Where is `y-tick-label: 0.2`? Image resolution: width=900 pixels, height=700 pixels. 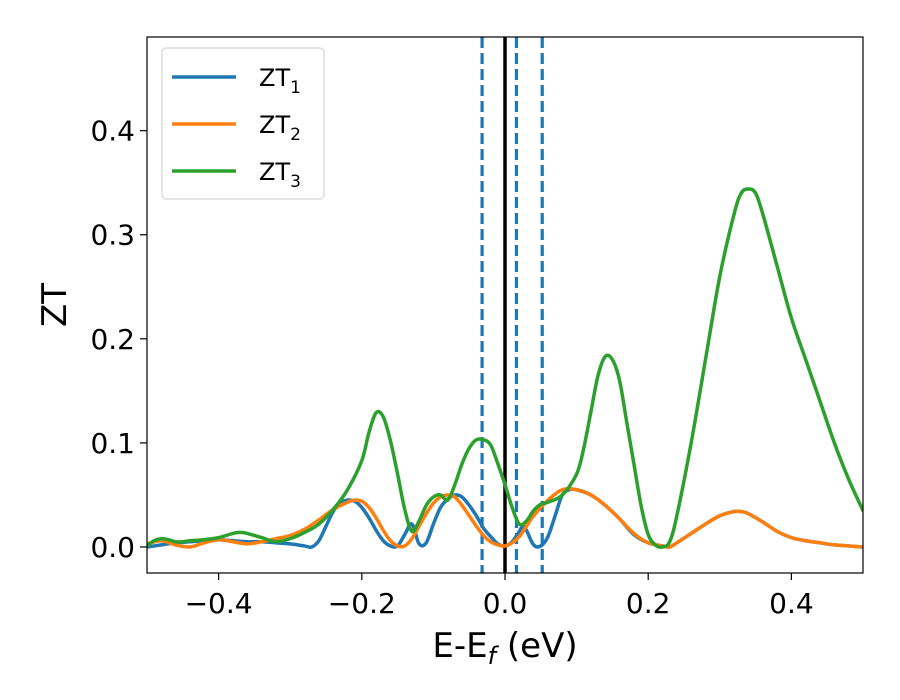
y-tick-label: 0.2 is located at coordinates (112, 339).